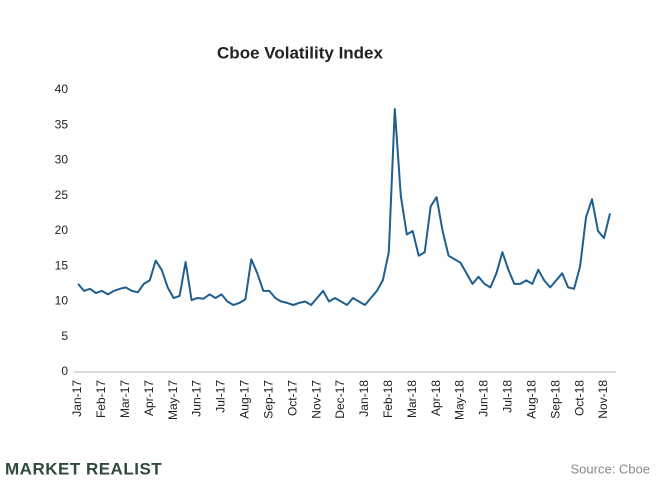 The height and width of the screenshot is (495, 660). Describe the element at coordinates (292, 398) in the screenshot. I see `x-tick-label: Oct-17` at that location.